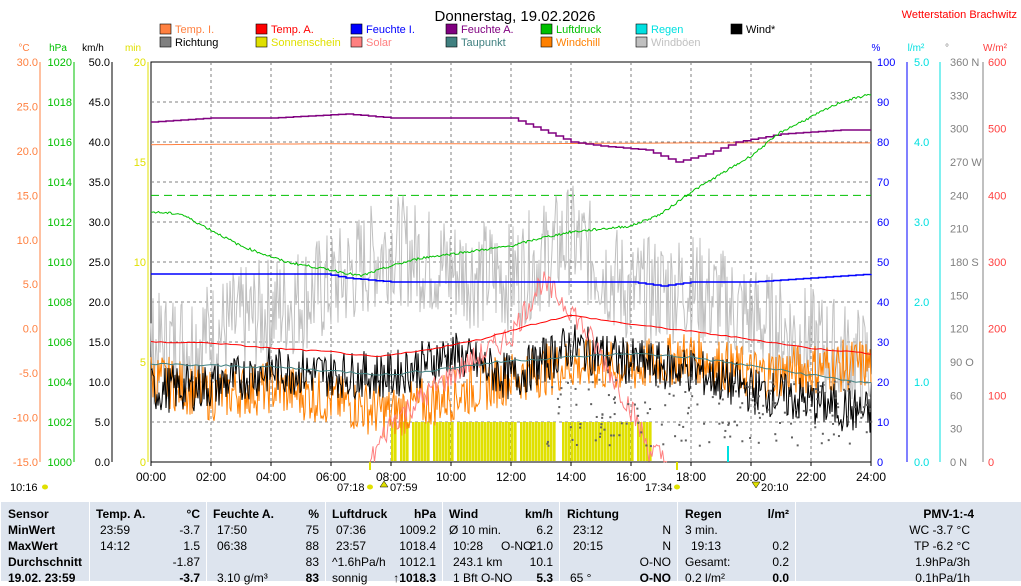  What do you see at coordinates (780, 546) in the screenshot?
I see `table-cell: 0.2` at bounding box center [780, 546].